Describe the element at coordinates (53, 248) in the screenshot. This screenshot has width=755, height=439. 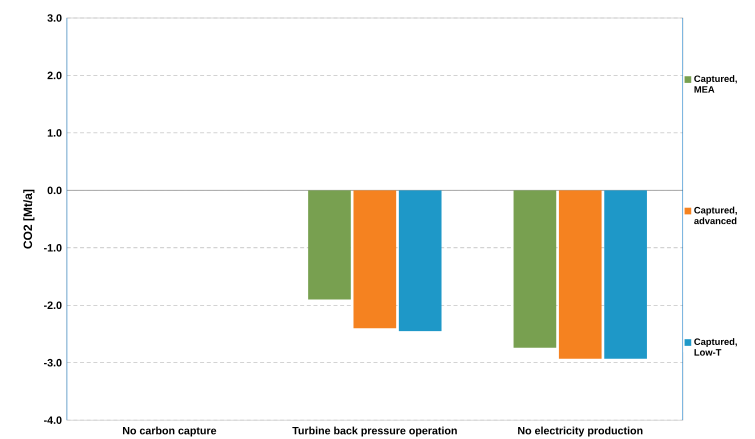
I see `y-tick-label: -1.0` at that location.